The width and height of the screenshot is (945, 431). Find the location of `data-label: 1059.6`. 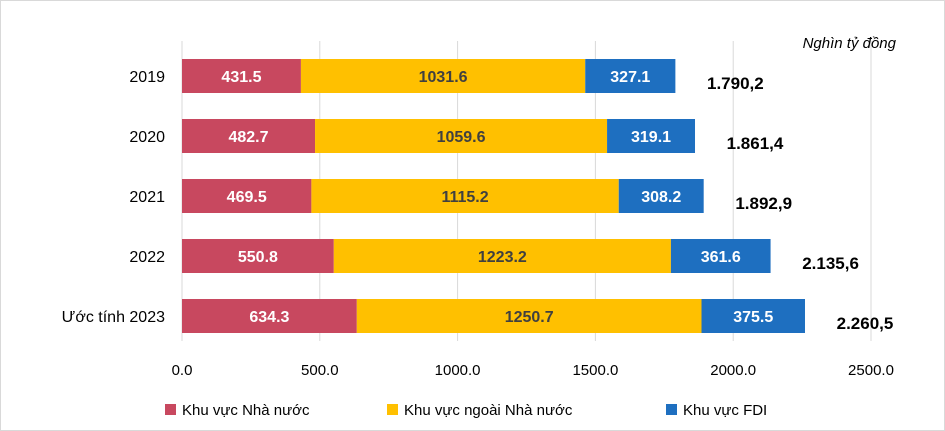

data-label: 1059.6 is located at coordinates (461, 137).